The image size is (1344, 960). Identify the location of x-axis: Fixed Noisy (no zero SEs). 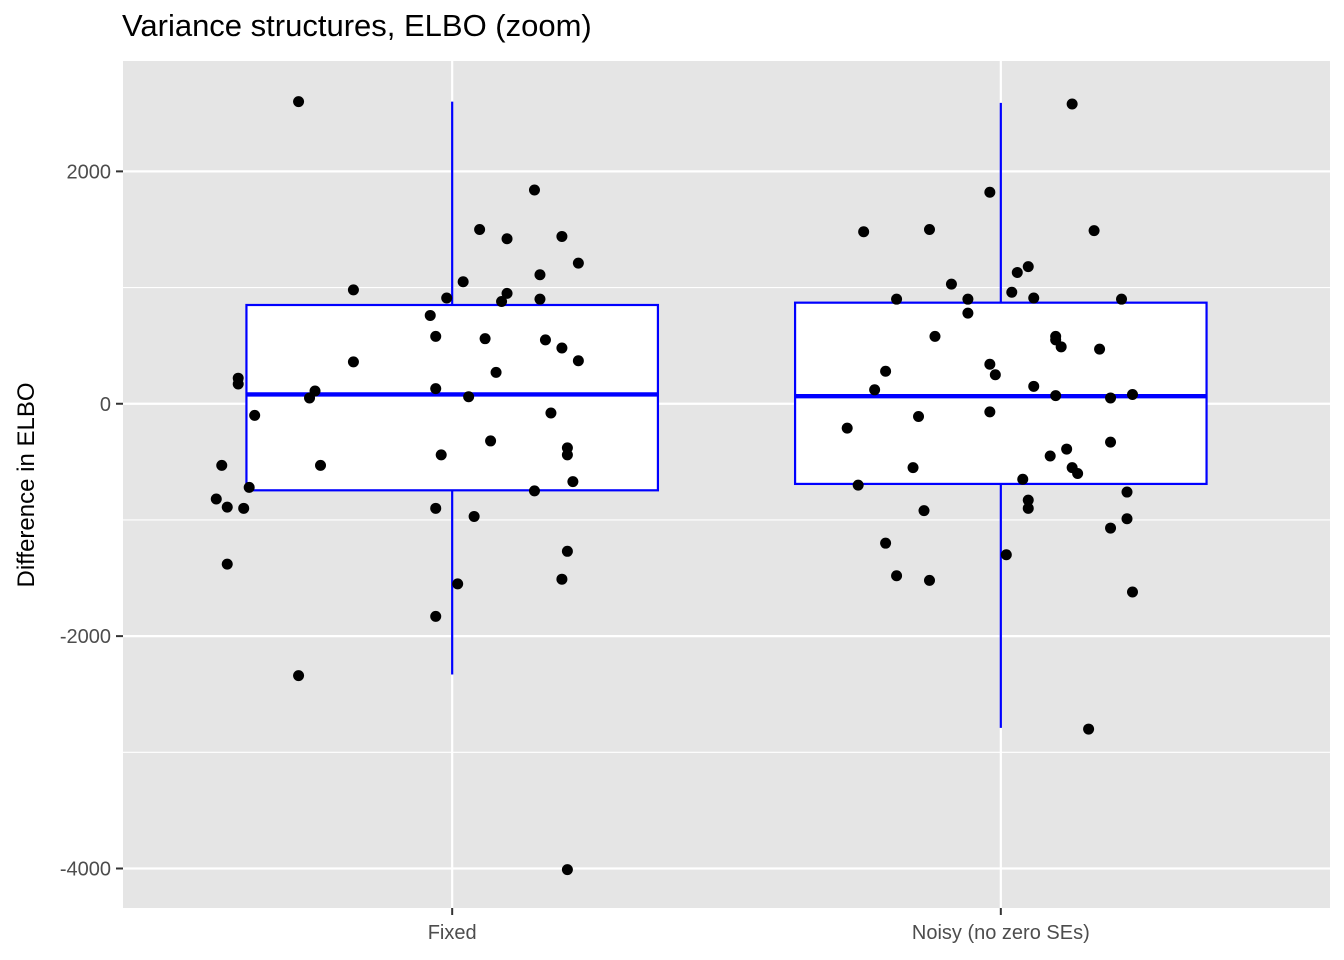
(759, 926).